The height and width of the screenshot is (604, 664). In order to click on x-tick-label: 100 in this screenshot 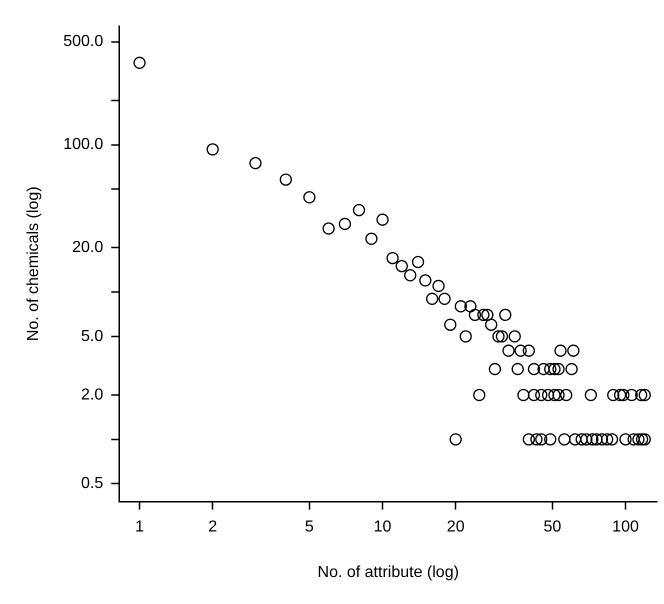, I will do `click(625, 527)`.